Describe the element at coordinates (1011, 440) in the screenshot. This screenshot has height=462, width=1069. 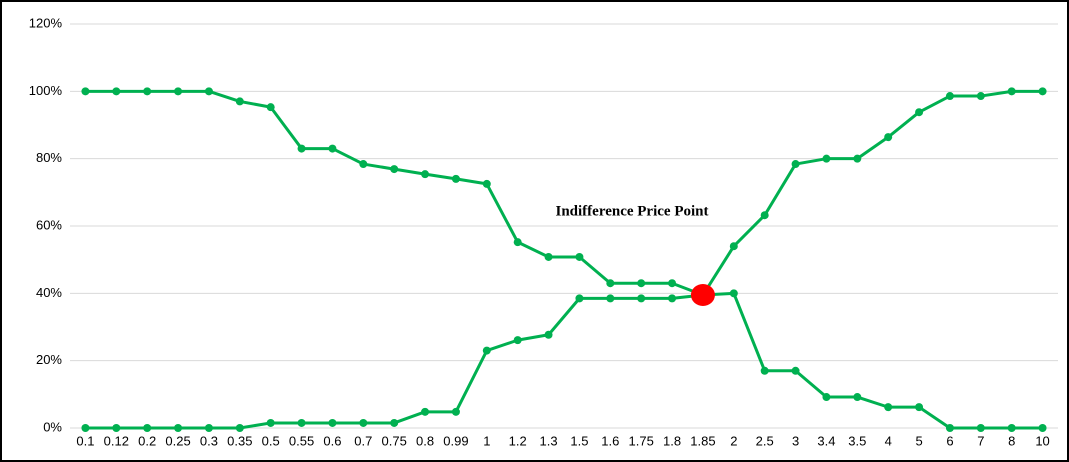
I see `x-tick-label: 8` at that location.